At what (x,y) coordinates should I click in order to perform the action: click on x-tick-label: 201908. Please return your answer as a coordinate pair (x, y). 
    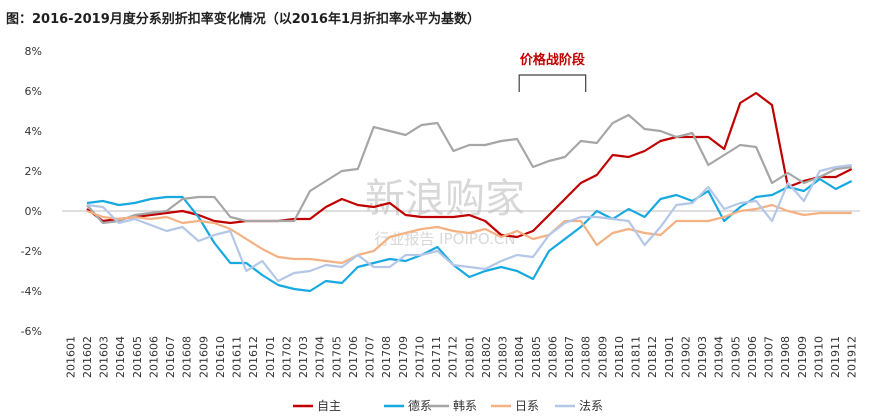
    Looking at the image, I should click on (785, 357).